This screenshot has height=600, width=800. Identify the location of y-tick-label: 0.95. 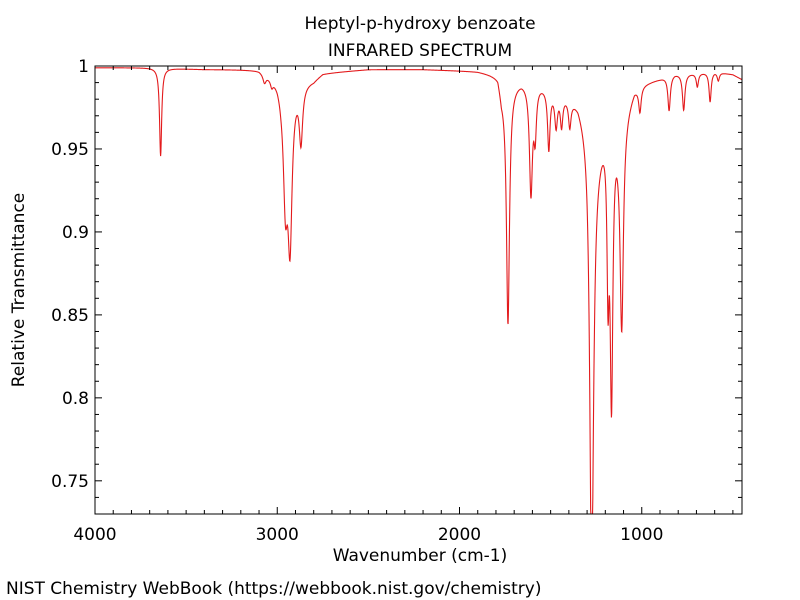
(70, 150).